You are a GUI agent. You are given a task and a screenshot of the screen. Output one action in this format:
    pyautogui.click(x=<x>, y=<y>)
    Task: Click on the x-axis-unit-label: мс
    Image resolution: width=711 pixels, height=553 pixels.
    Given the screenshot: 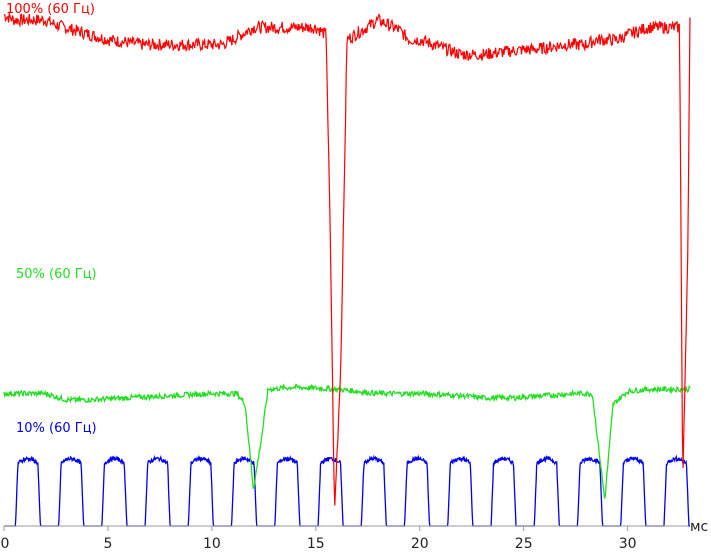 What is the action you would take?
    pyautogui.click(x=699, y=527)
    